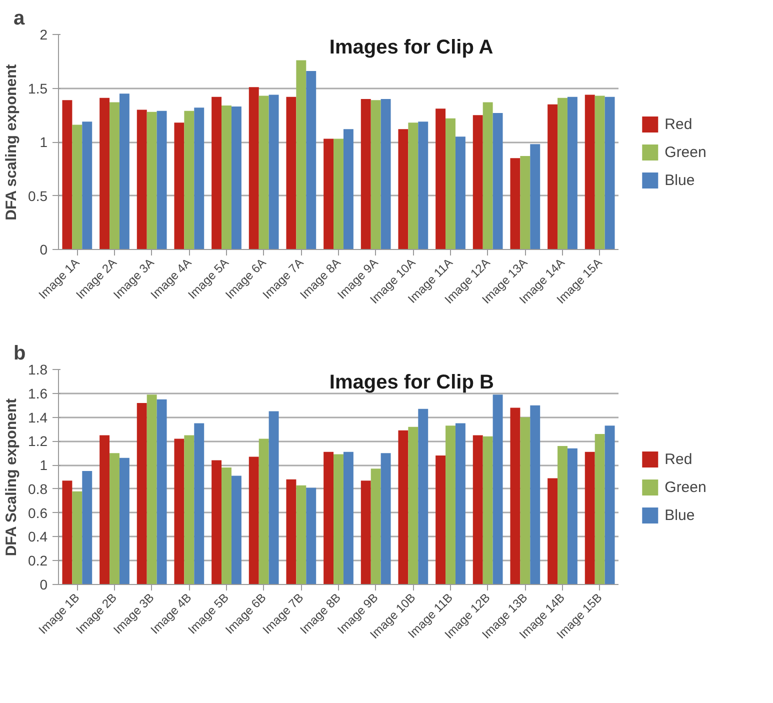 The width and height of the screenshot is (773, 703). Describe the element at coordinates (44, 34) in the screenshot. I see `y-tick-label: 2` at that location.